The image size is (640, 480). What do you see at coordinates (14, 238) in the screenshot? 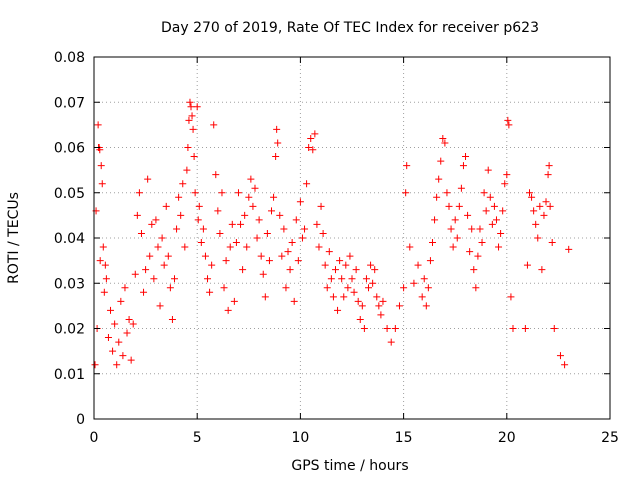
I see `y-axis-label: ROTI / TECUs` at bounding box center [14, 238].